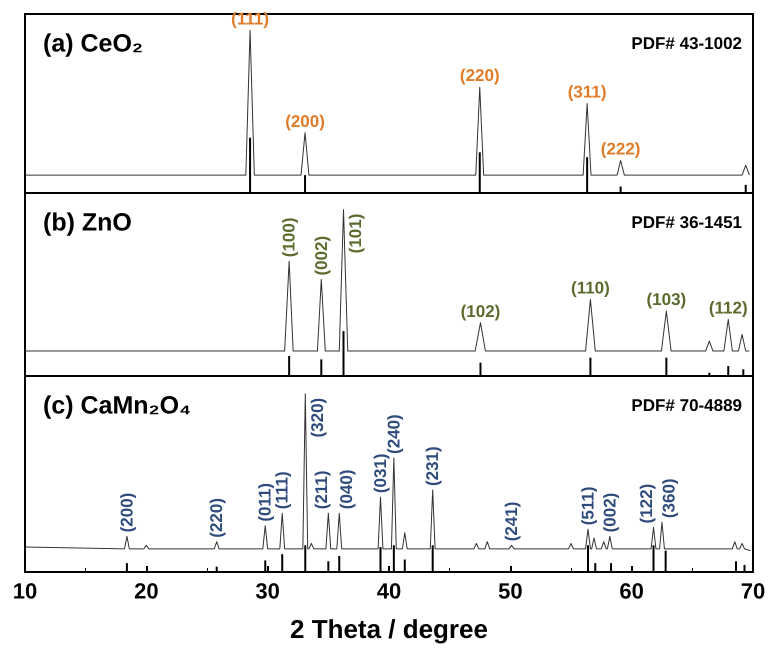  Describe the element at coordinates (389, 591) in the screenshot. I see `x-tick-label: 40` at that location.